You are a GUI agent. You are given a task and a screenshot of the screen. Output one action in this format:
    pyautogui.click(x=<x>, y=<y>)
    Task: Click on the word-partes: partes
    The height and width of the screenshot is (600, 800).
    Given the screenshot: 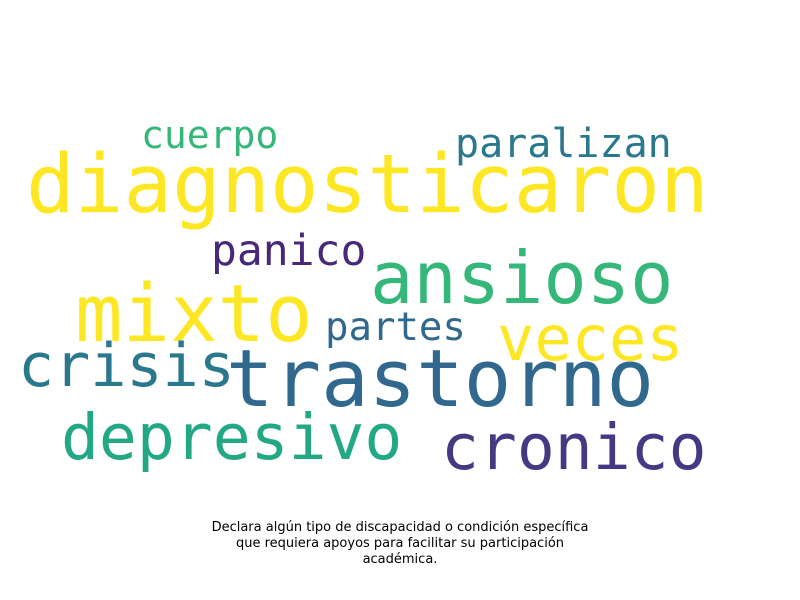 What is the action you would take?
    pyautogui.click(x=395, y=327)
    